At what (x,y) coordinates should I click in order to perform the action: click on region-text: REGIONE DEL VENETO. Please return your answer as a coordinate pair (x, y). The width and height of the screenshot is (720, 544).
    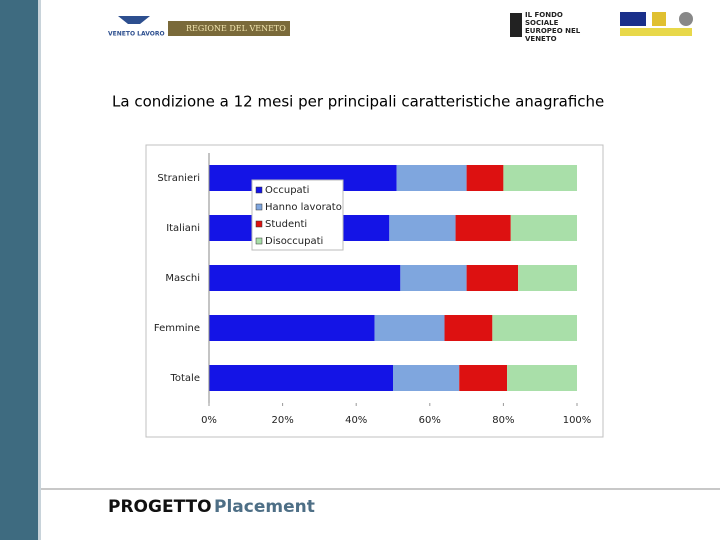
    Looking at the image, I should click on (236, 28).